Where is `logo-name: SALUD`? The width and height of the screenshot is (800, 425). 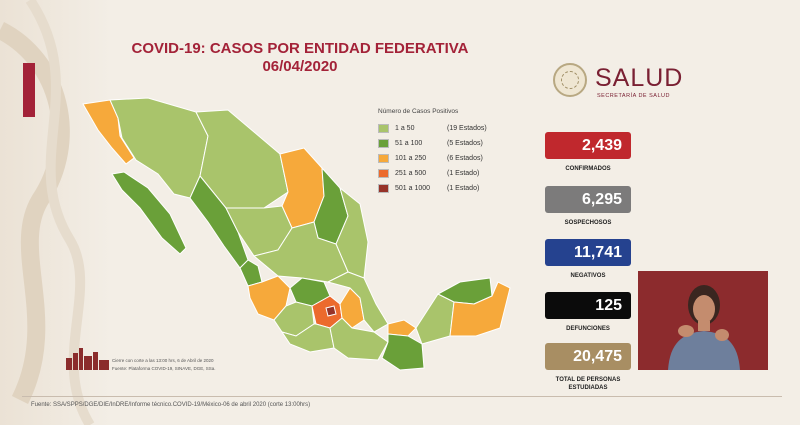
logo-name: SALUD is located at coordinates (639, 78).